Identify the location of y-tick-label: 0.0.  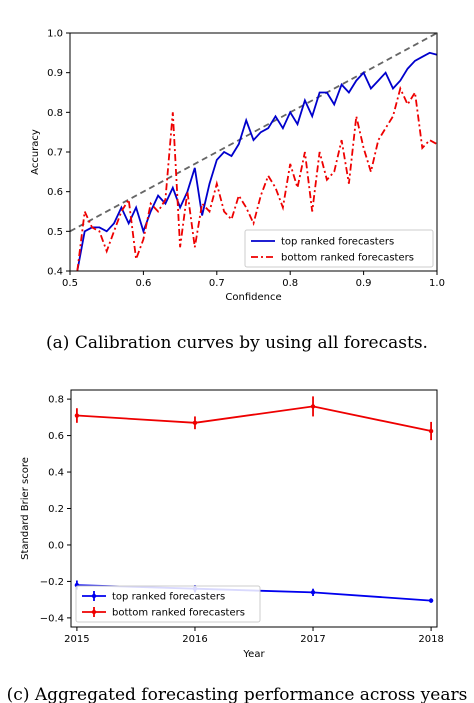
(56, 545).